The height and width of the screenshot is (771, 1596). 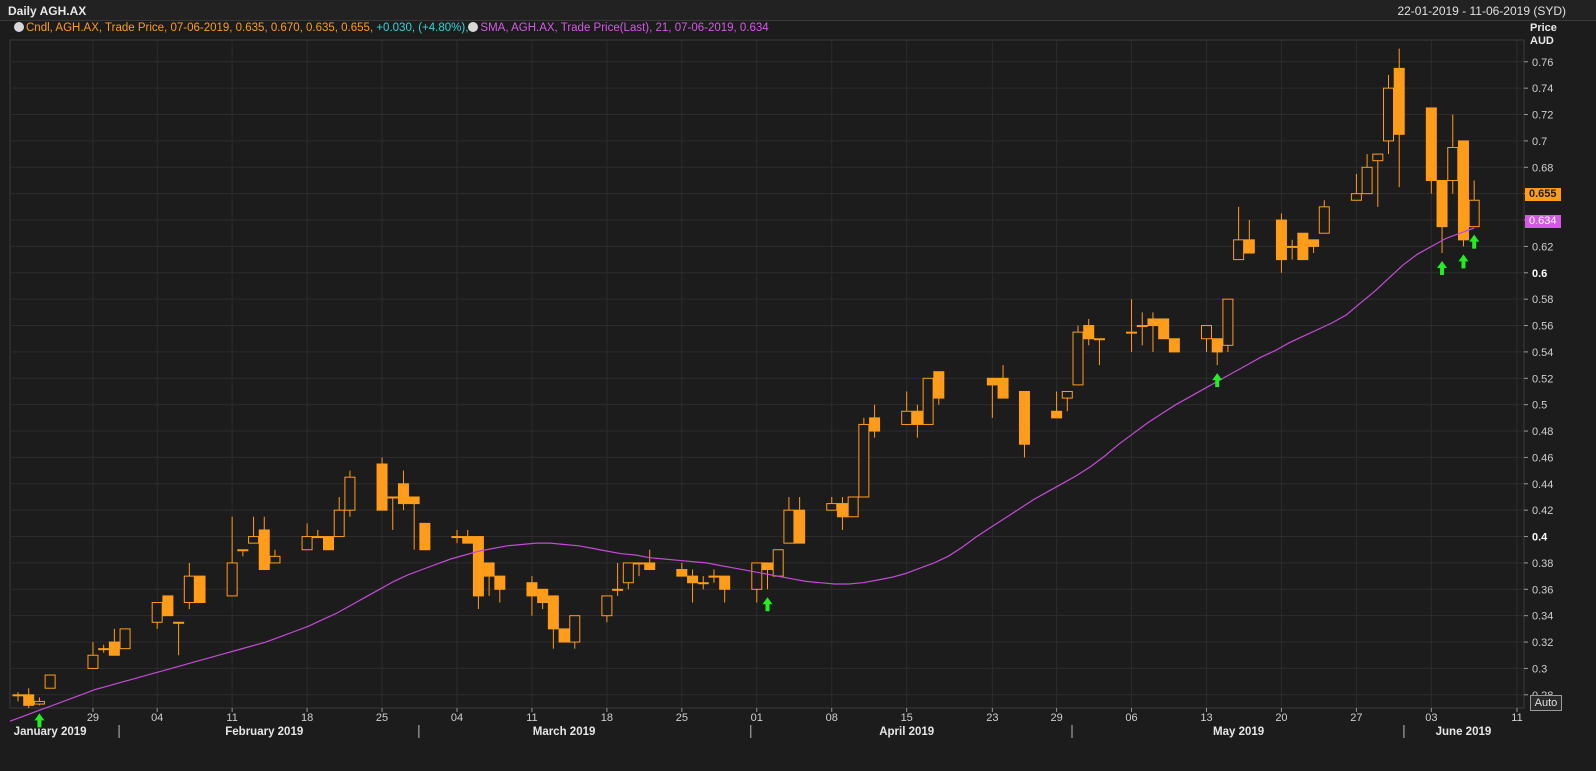 I want to click on price-axis-header: Price AUD, so click(x=1543, y=35).